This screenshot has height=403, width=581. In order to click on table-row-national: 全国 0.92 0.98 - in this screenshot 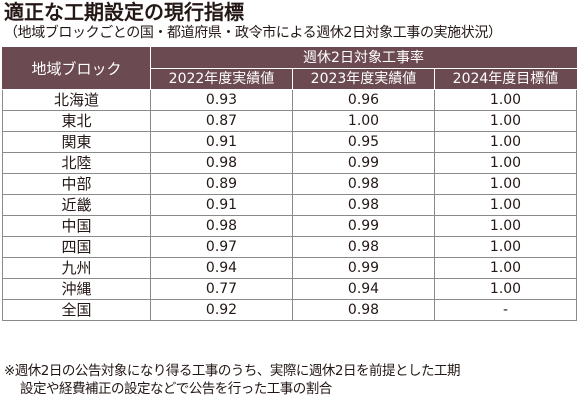, I will do `click(289, 310)`.